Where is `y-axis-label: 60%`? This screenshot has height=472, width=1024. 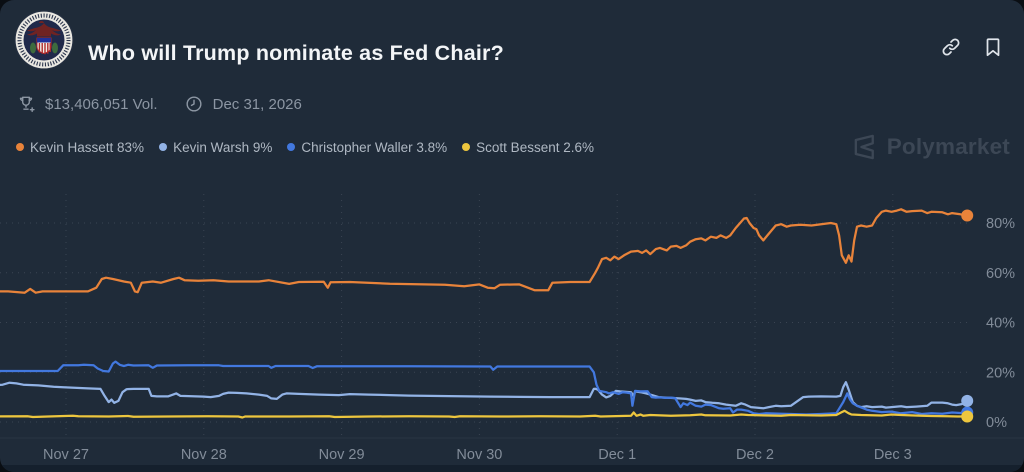 y-axis-label: 60% is located at coordinates (1000, 274).